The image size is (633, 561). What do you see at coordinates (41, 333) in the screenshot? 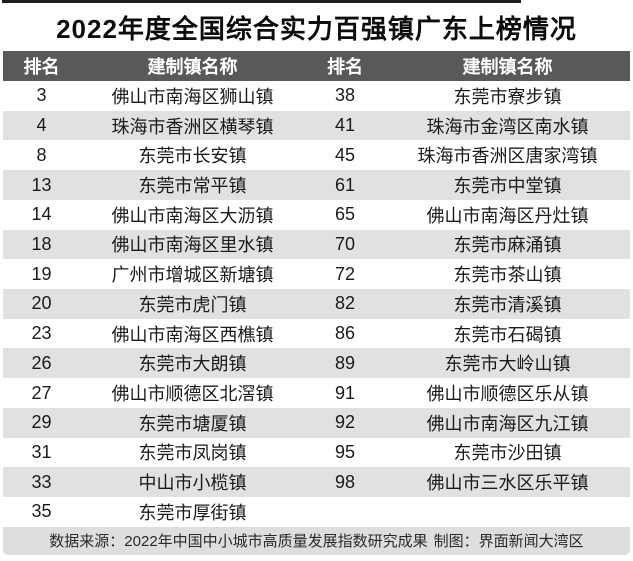
I see `rank-cell: 23` at bounding box center [41, 333].